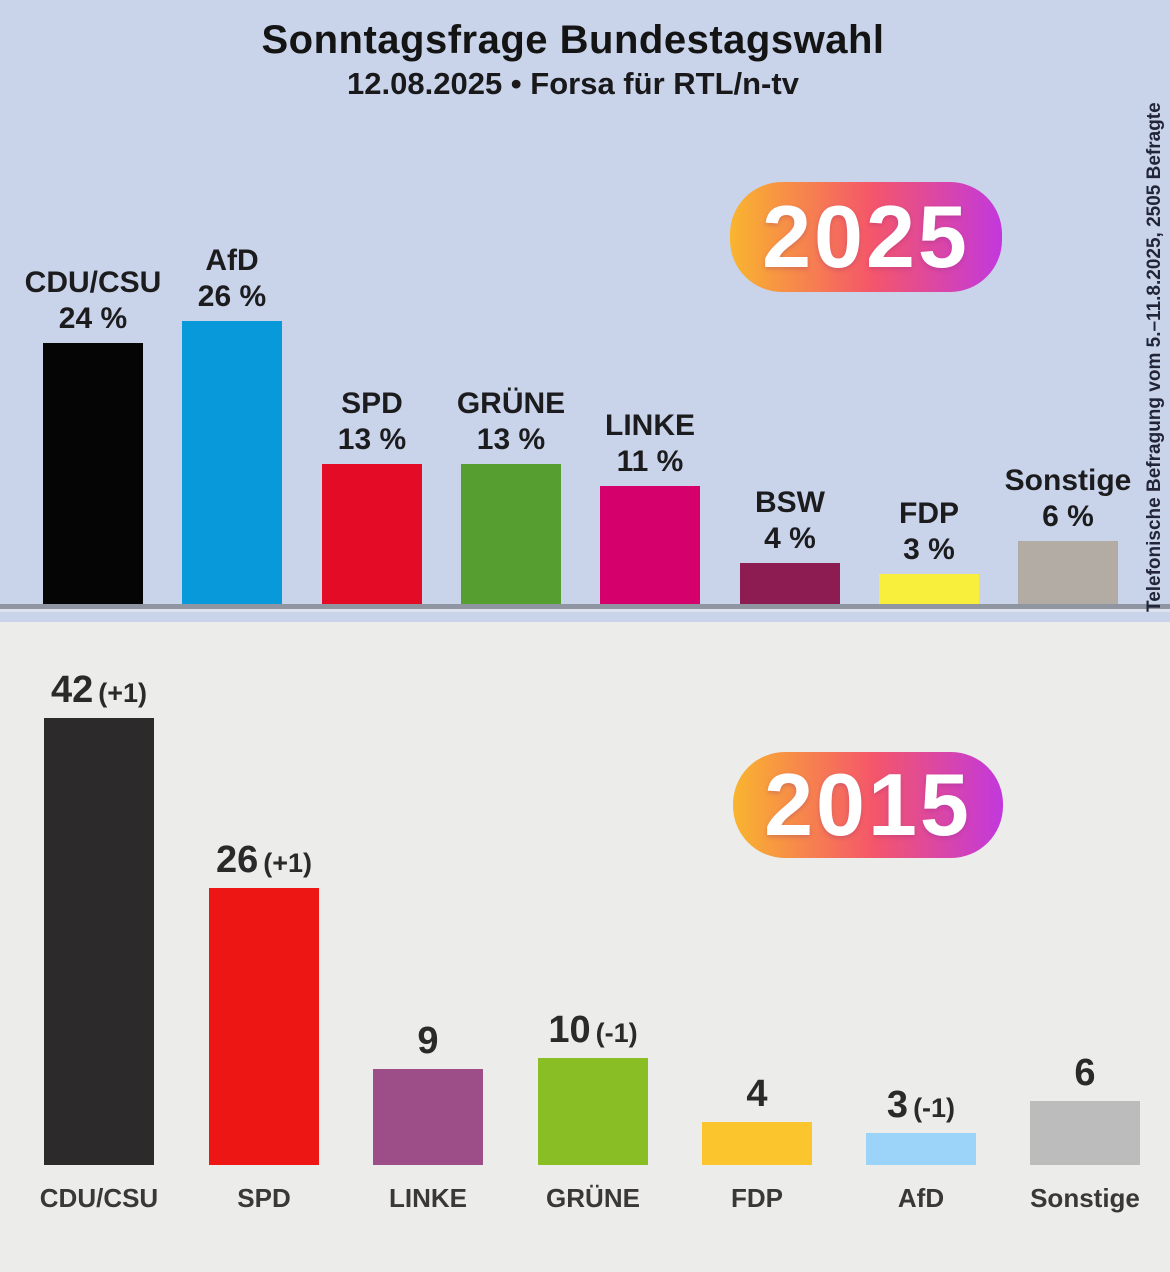 The image size is (1170, 1272). Describe the element at coordinates (99, 690) in the screenshot. I see `value-2015-cdu-csu: 42 (+1)` at that location.